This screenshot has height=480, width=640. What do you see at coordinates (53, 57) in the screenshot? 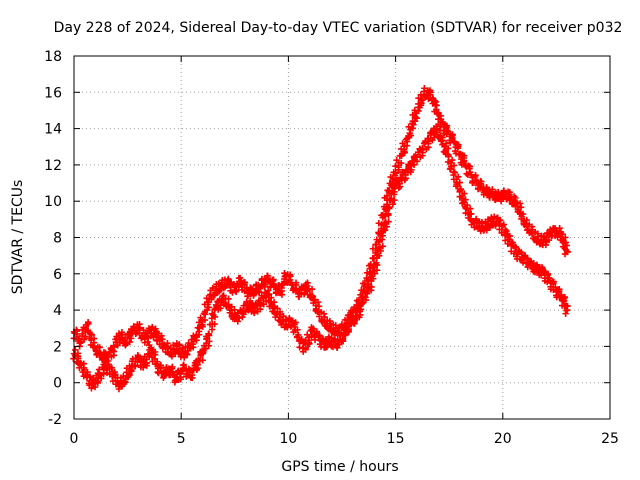
I see `y-tick-label: 18` at bounding box center [53, 57].